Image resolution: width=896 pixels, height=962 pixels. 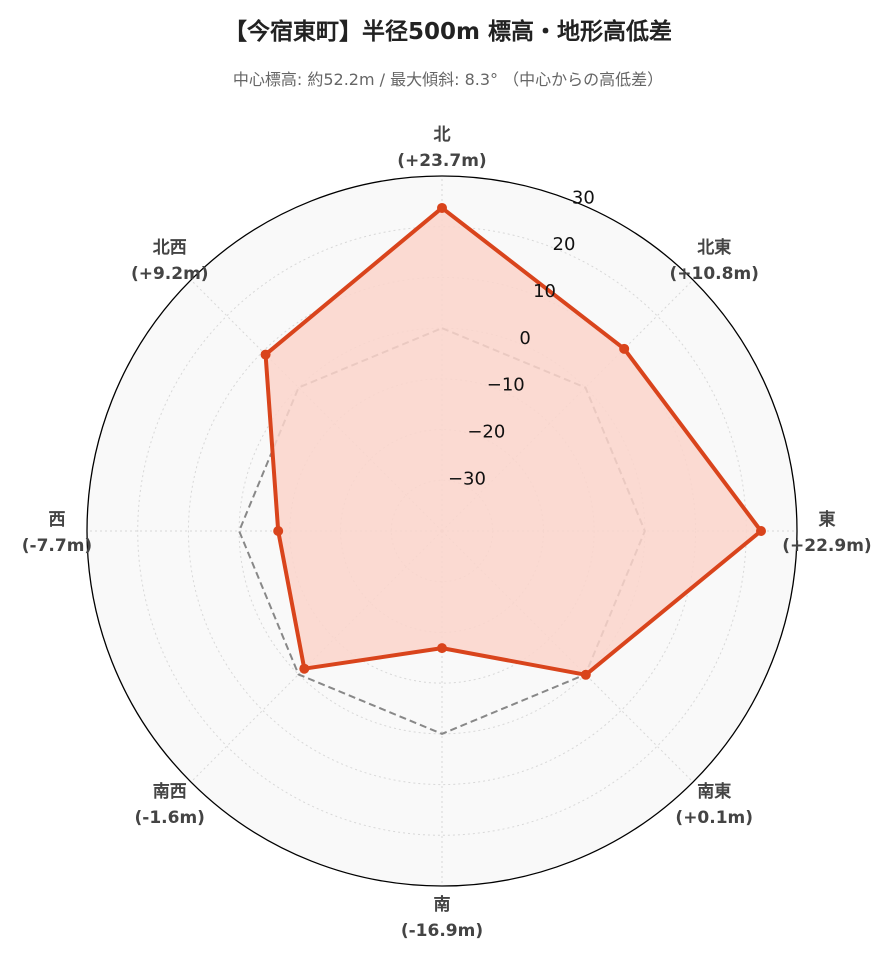 I want to click on r-tick-label: 0, so click(x=524, y=338).